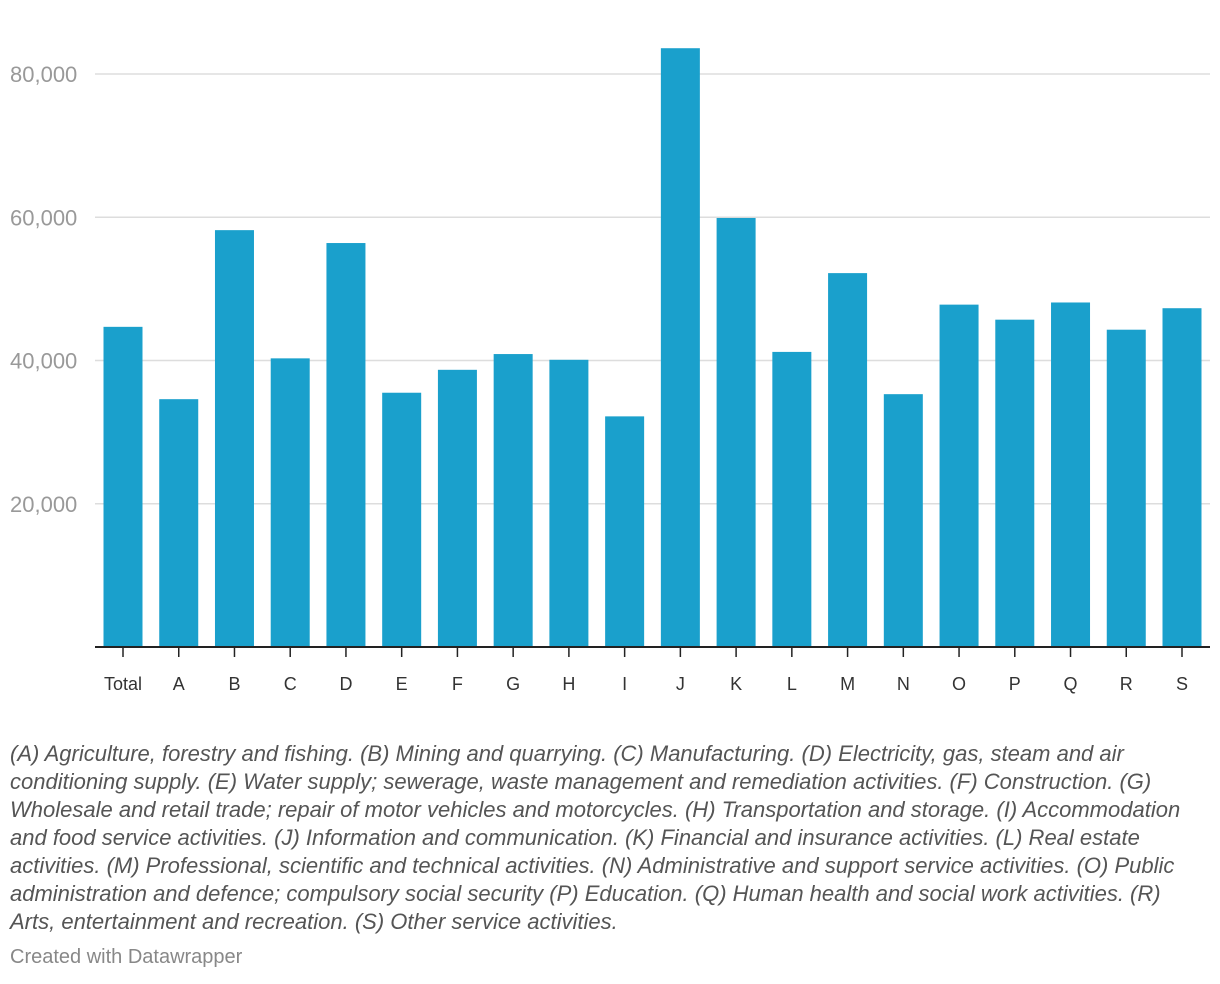  Describe the element at coordinates (345, 684) in the screenshot. I see `x-tick-label: D` at that location.